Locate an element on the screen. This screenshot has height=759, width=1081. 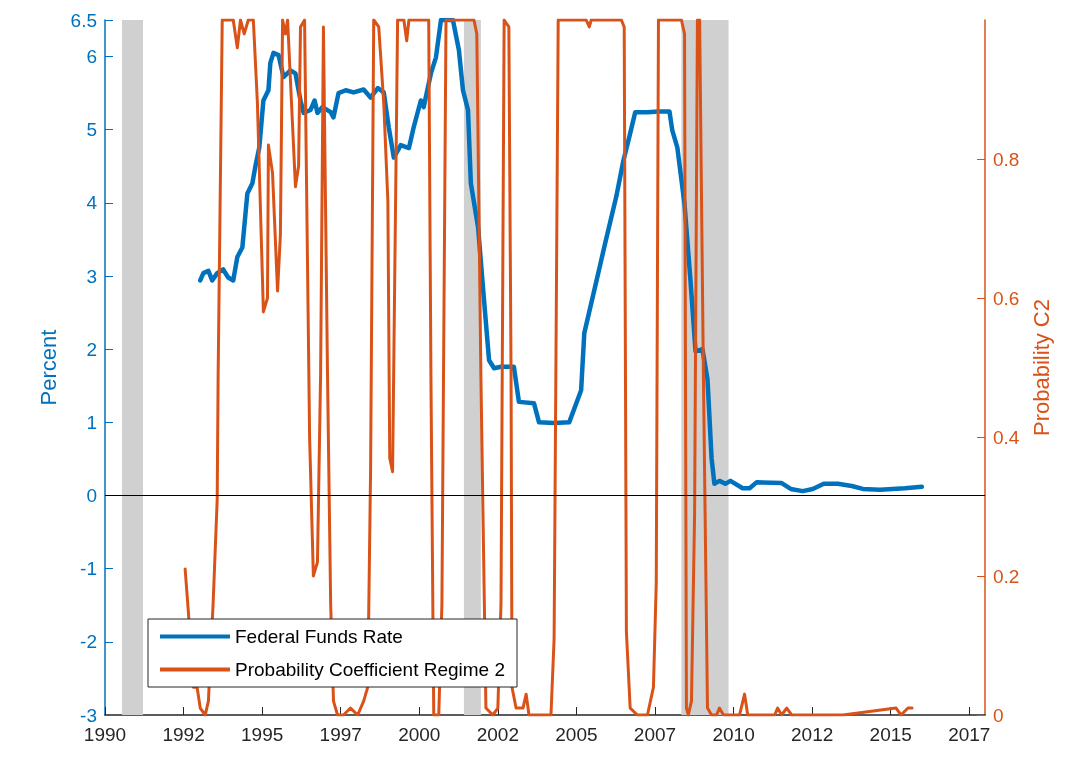
x-tick-label: 2010 is located at coordinates (733, 734).